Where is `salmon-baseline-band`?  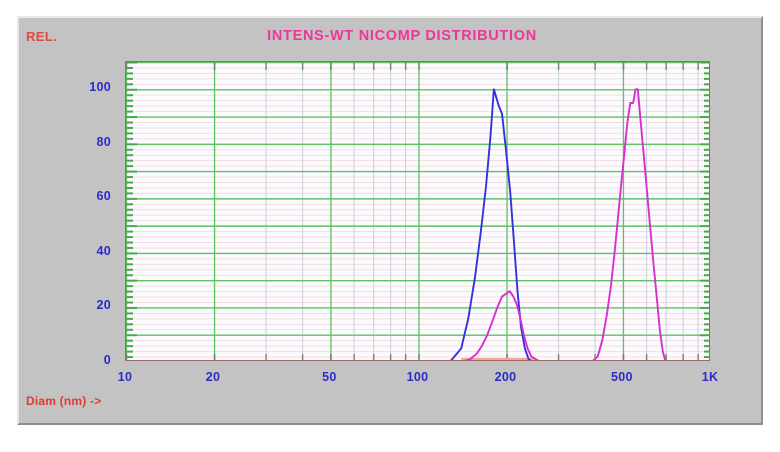 salmon-baseline-band is located at coordinates (497, 359).